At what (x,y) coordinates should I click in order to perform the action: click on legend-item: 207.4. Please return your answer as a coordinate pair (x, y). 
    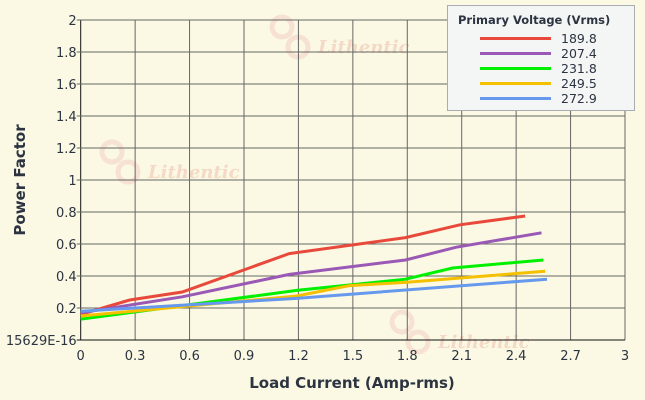
    Looking at the image, I should click on (538, 53).